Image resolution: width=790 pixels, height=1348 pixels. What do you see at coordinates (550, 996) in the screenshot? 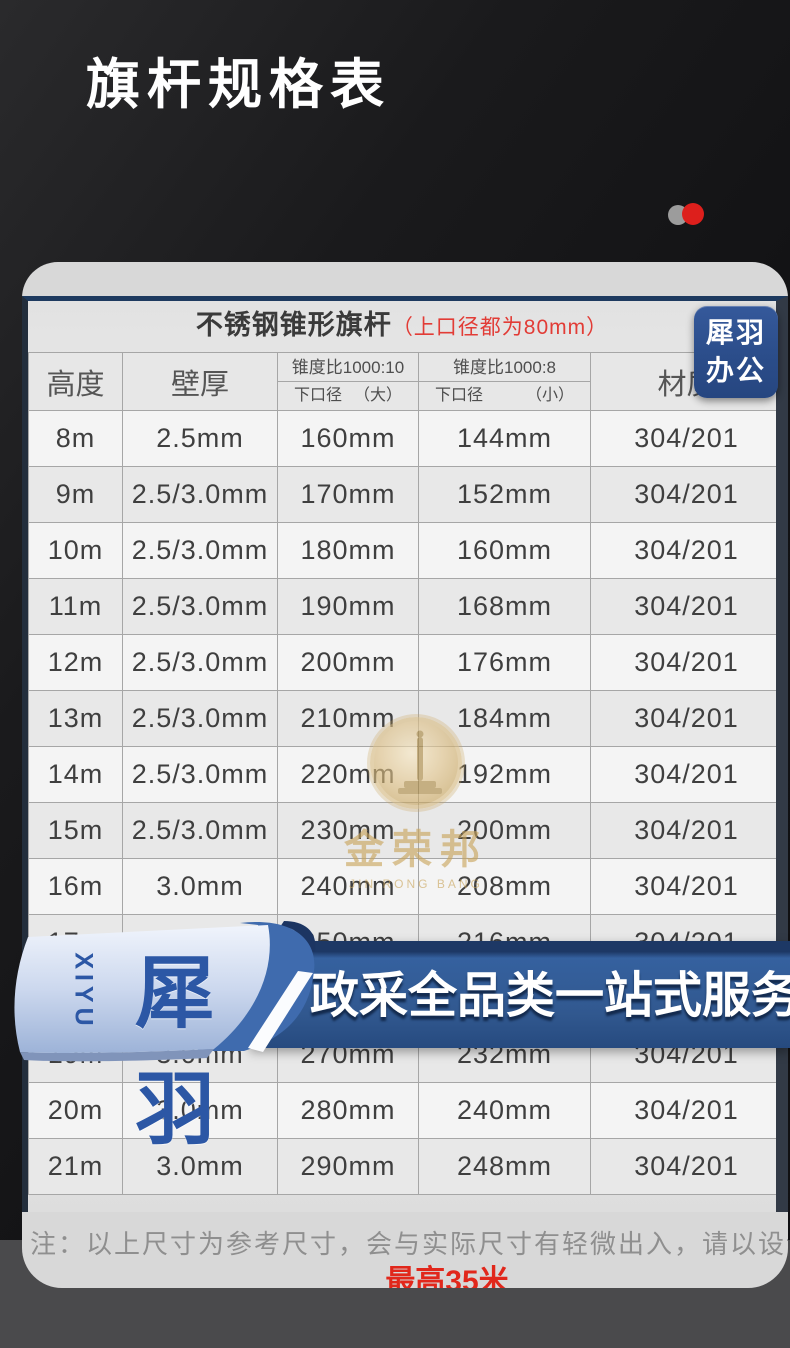
I see `banner-slogan: 政采全品类一站式服务` at bounding box center [550, 996].